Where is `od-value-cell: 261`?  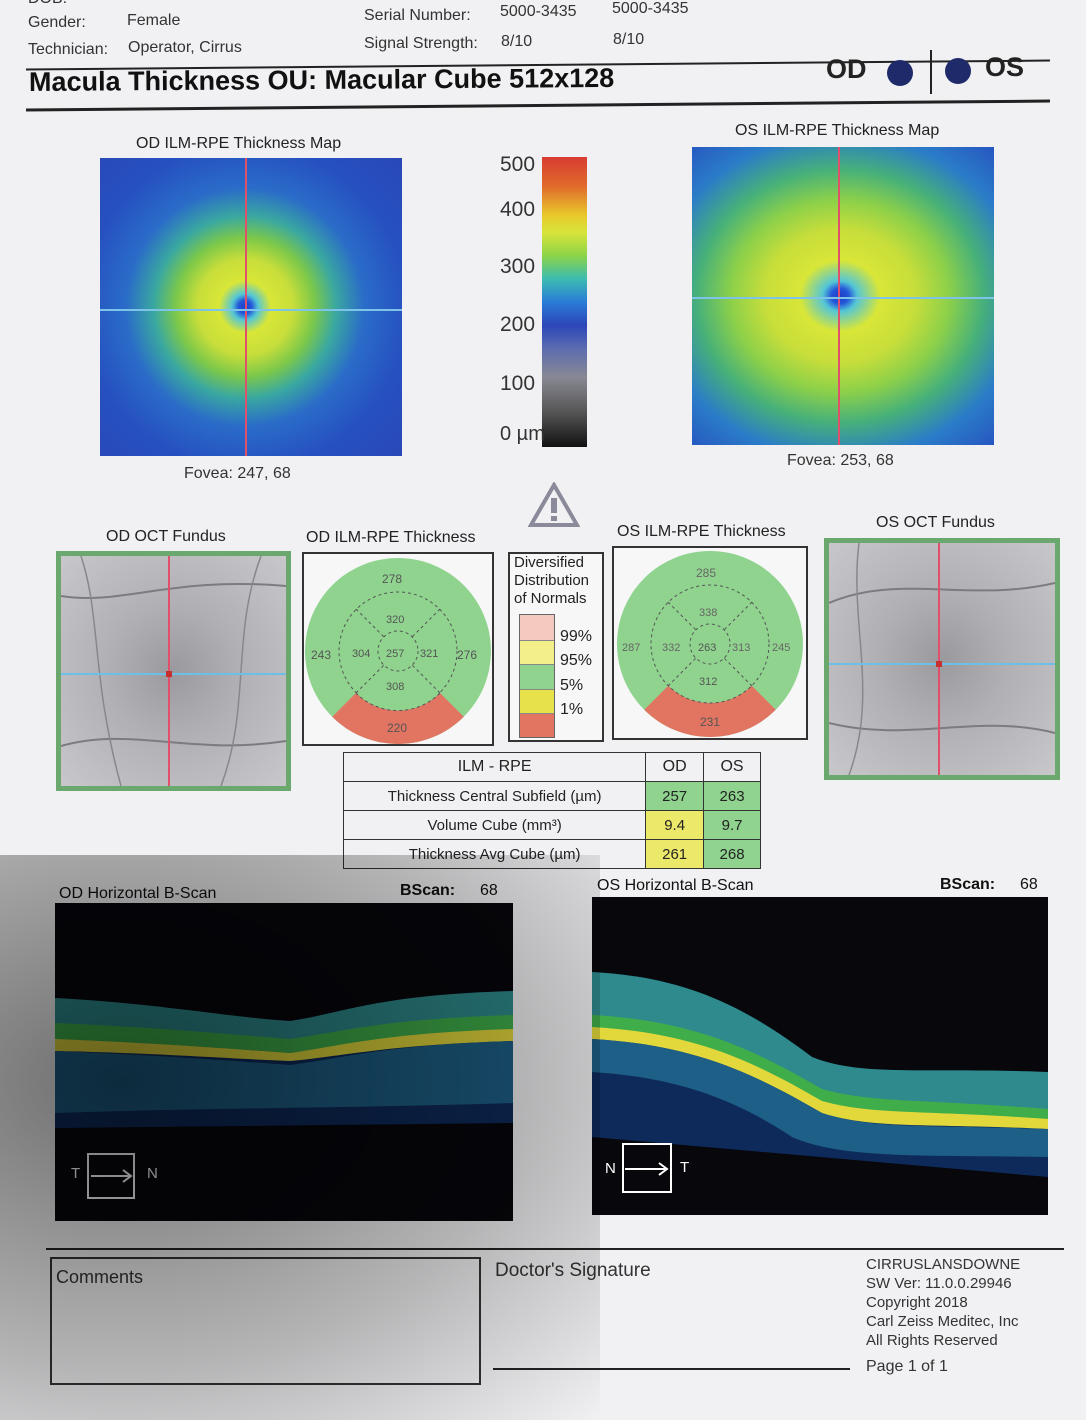 od-value-cell: 261 is located at coordinates (675, 854).